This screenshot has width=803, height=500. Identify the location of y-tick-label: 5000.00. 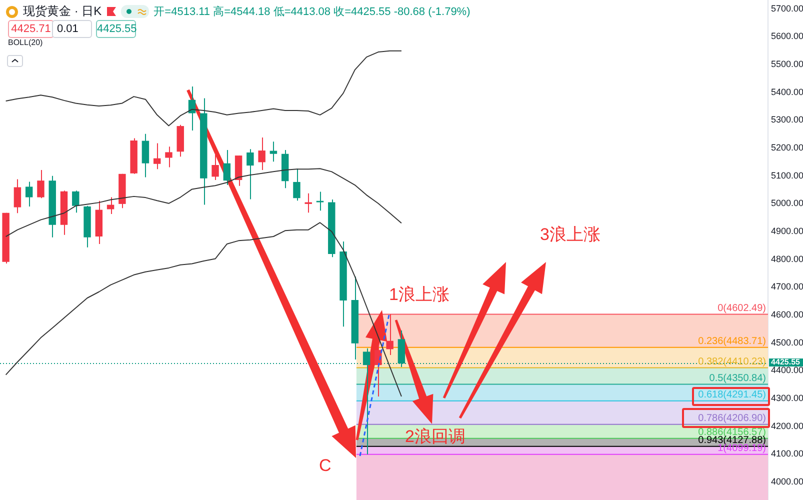
(787, 203).